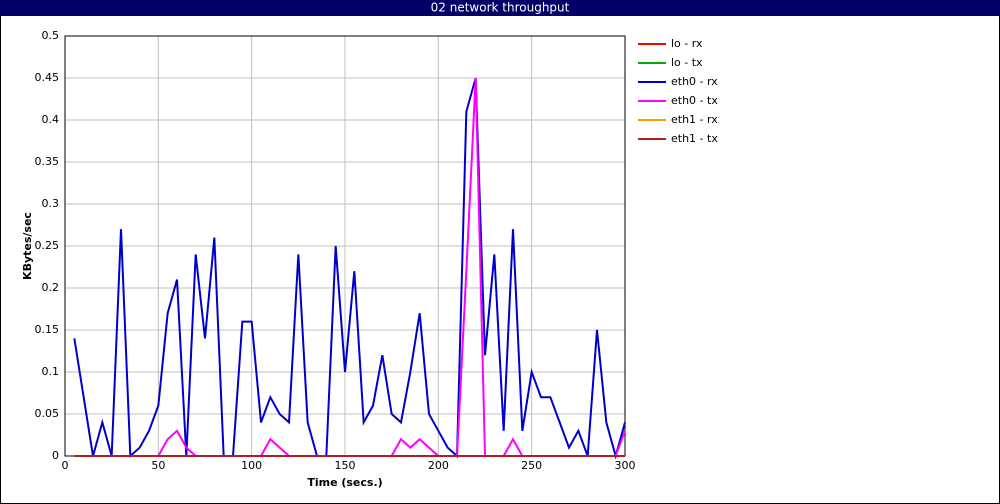 The width and height of the screenshot is (1000, 504). Describe the element at coordinates (47, 161) in the screenshot. I see `y-tick-label: 0.35` at that location.